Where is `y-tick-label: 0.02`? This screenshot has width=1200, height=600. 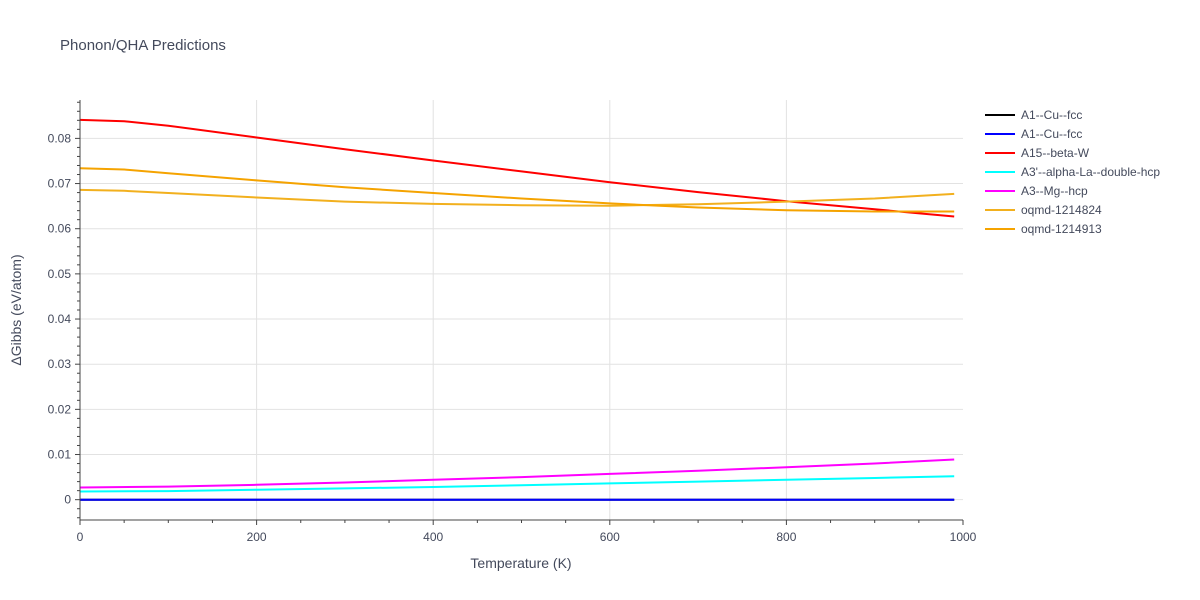 y-tick-label: 0.02 is located at coordinates (60, 409).